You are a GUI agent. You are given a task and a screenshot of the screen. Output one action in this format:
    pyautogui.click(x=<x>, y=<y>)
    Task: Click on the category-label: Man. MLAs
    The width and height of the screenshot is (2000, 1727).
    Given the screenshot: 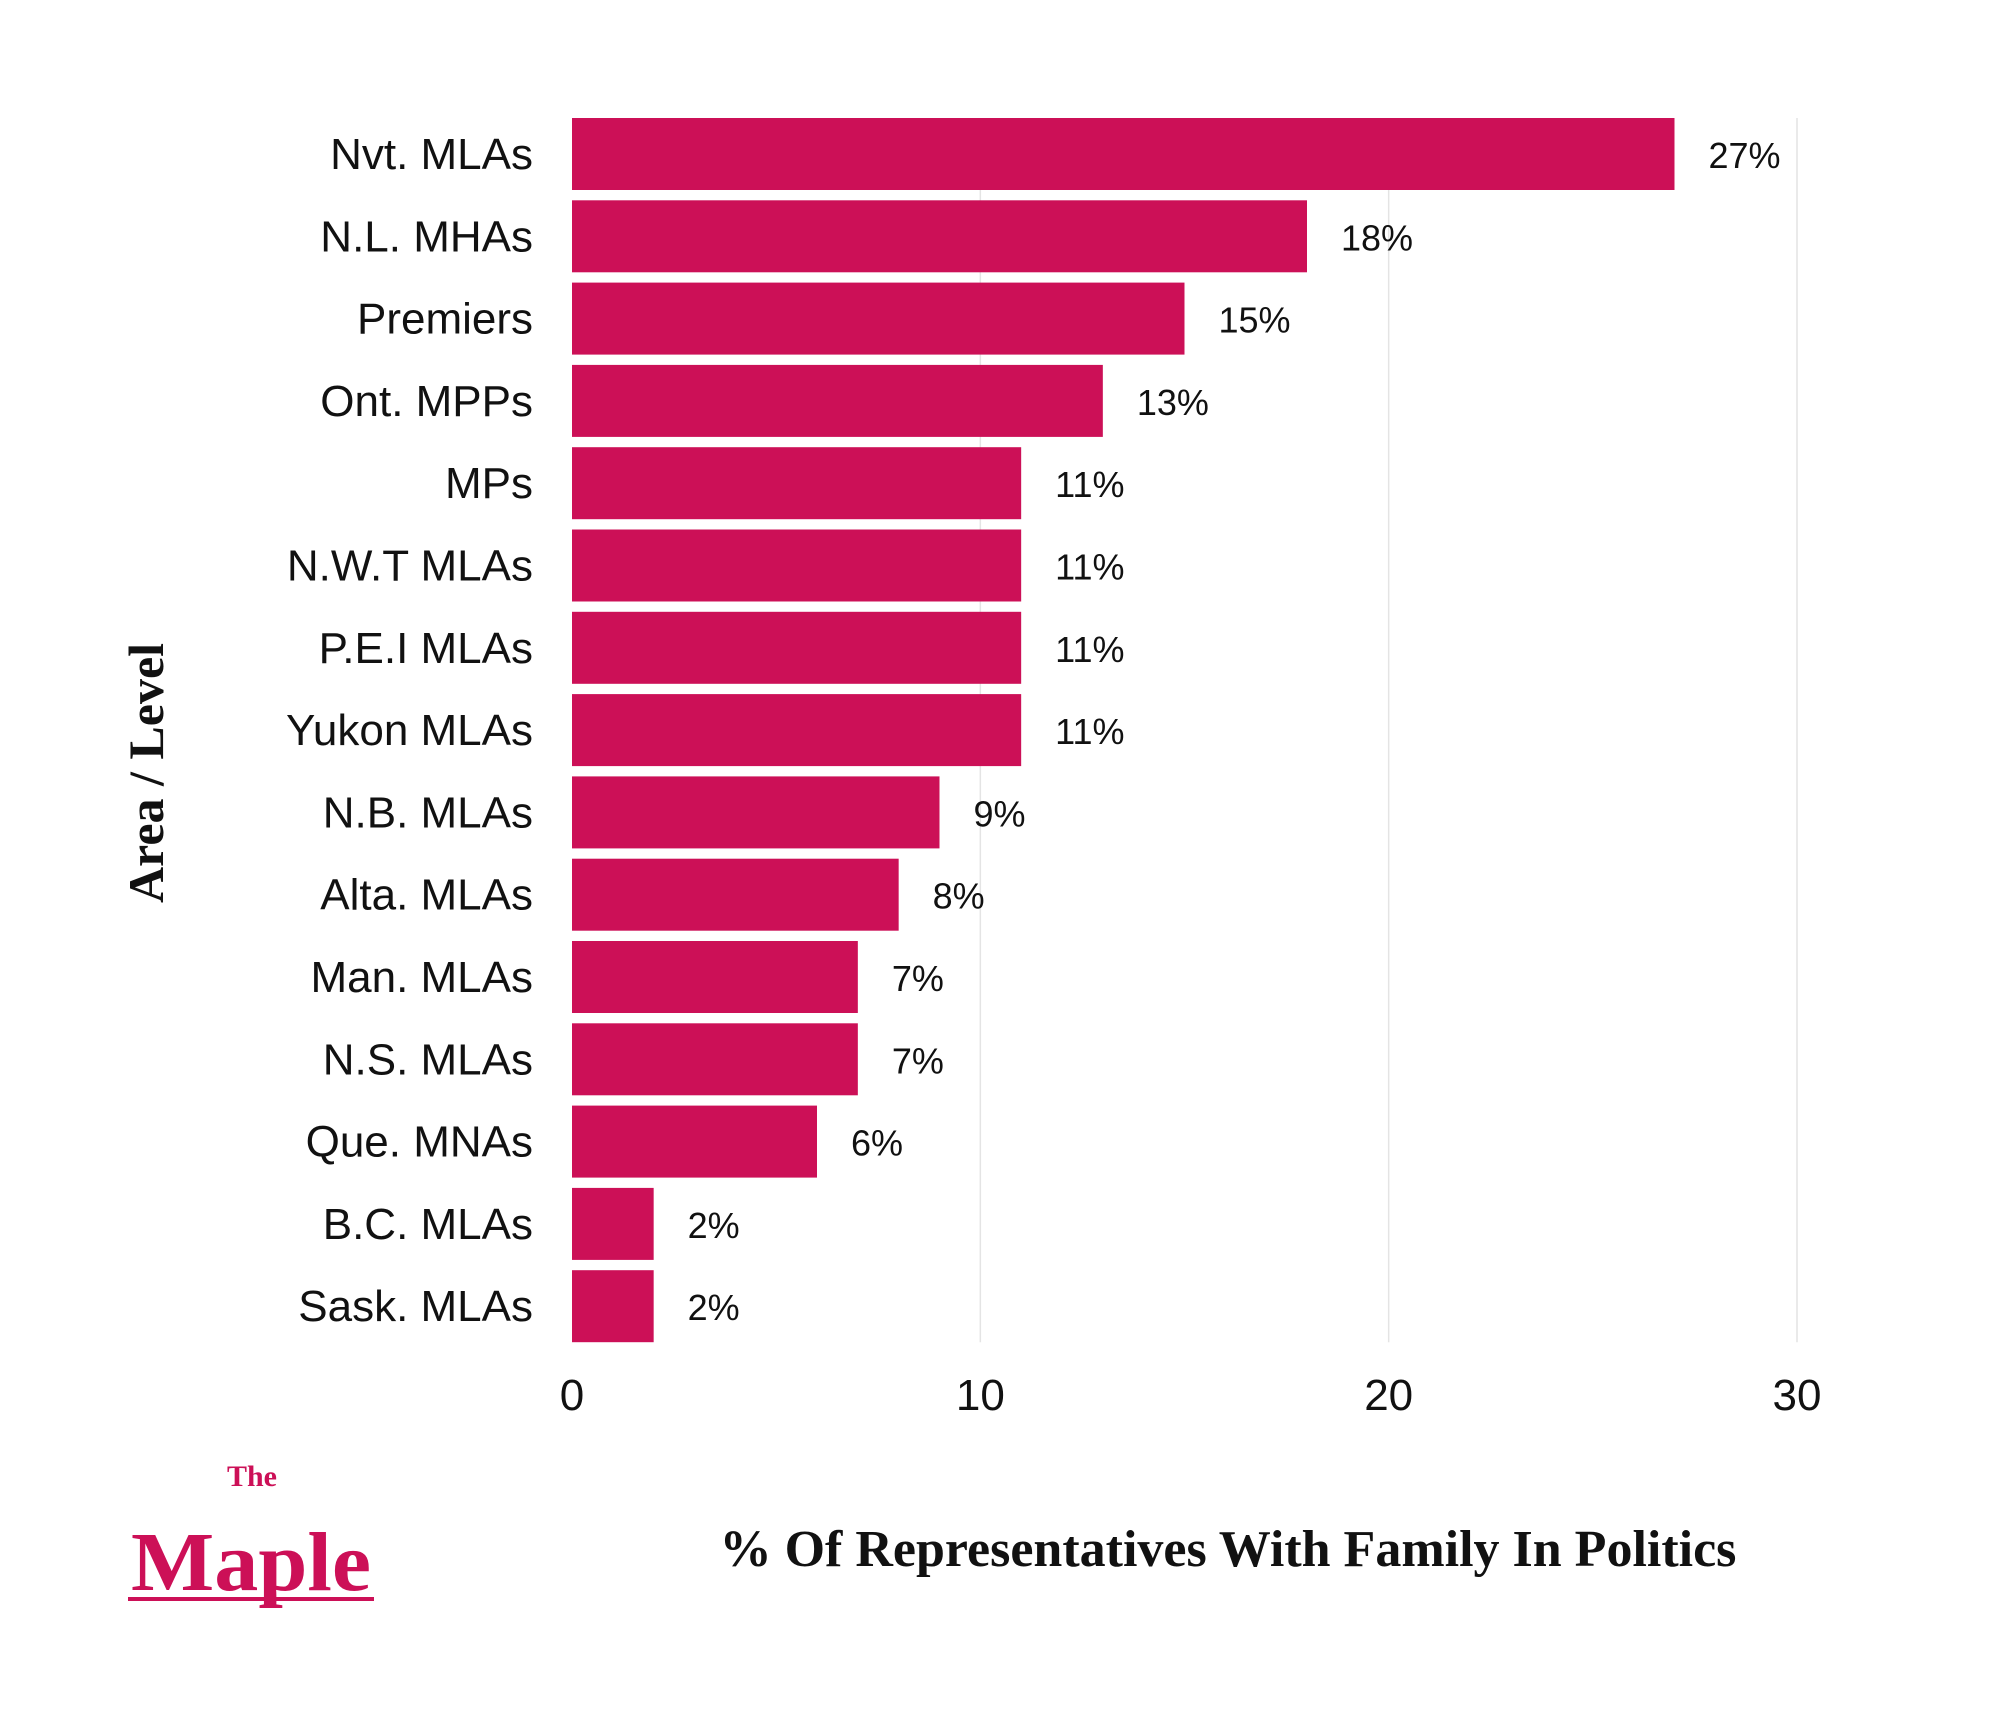 What is the action you would take?
    pyautogui.click(x=421, y=977)
    